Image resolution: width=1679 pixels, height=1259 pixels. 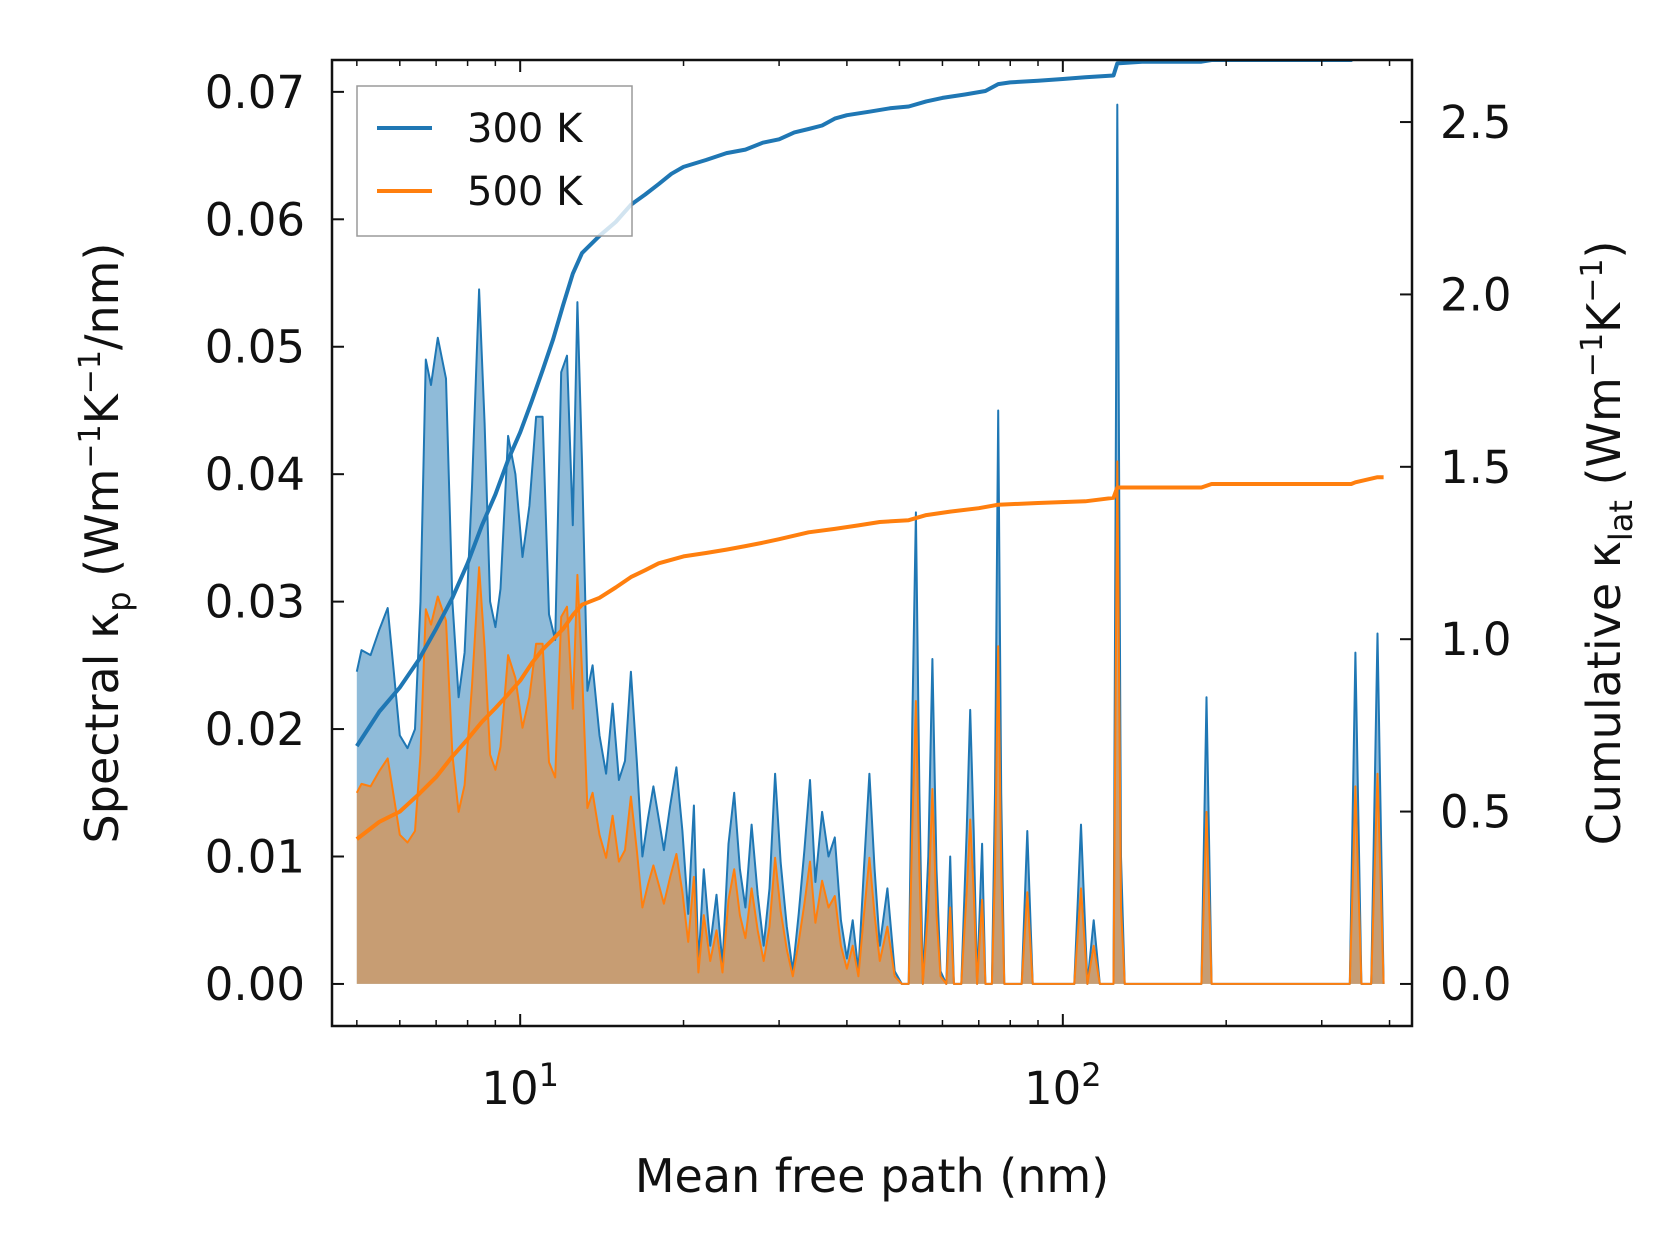 I want to click on left-y-tick-label: 0.03, so click(x=255, y=602).